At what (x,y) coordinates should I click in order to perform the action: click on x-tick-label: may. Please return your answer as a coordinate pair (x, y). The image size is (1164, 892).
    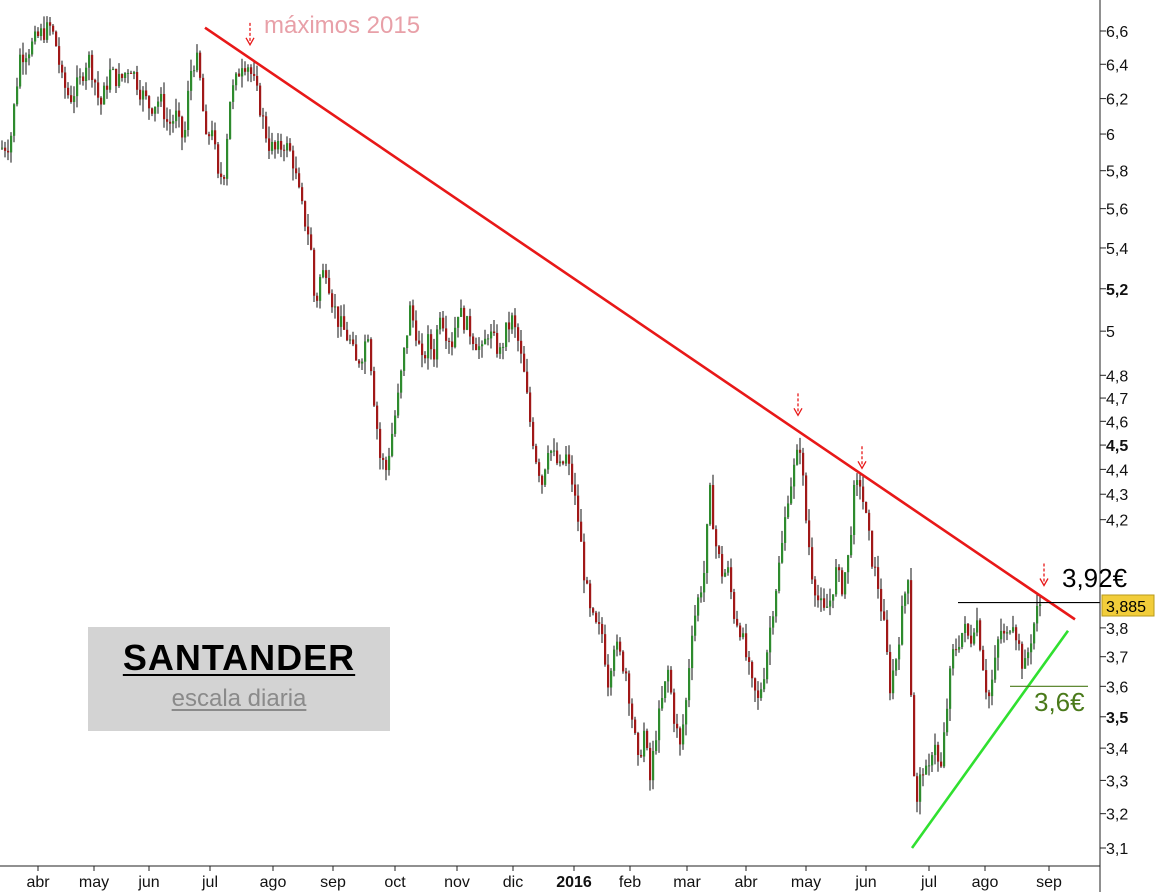
    Looking at the image, I should click on (806, 882).